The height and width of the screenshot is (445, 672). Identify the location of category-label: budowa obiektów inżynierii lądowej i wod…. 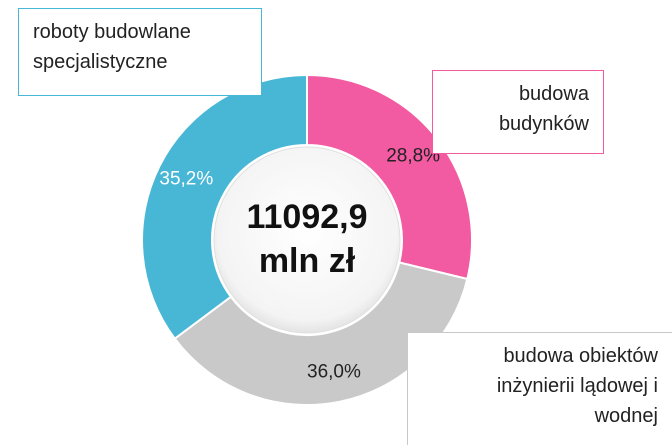
(539, 388).